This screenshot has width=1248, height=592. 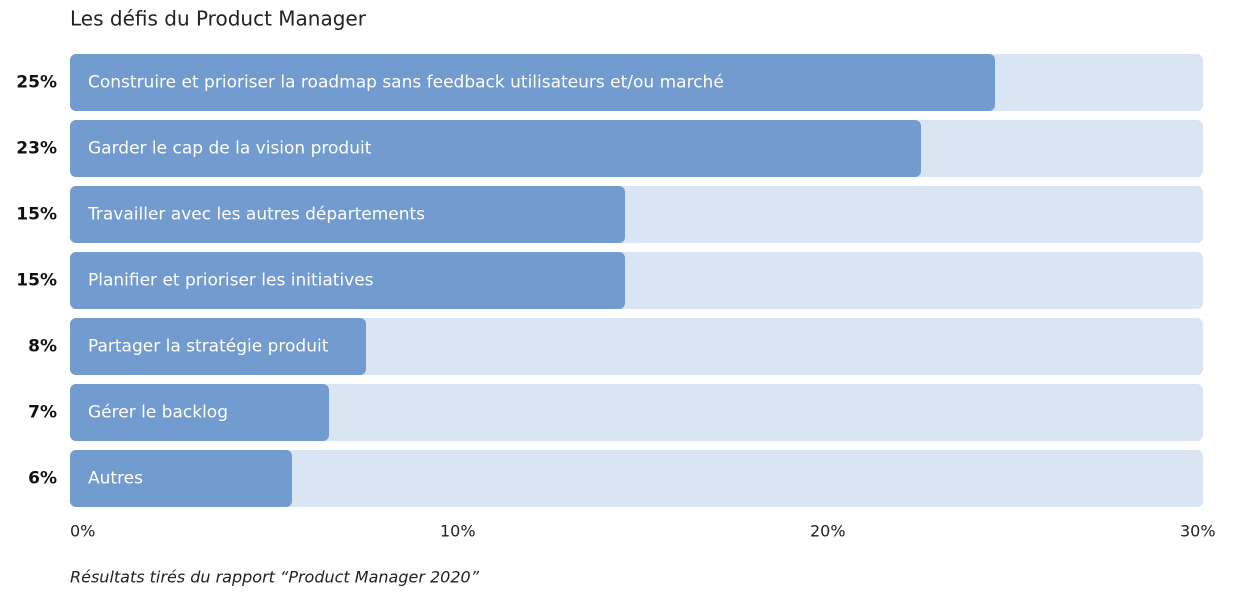 What do you see at coordinates (1198, 531) in the screenshot?
I see `x-tick-label: 30%` at bounding box center [1198, 531].